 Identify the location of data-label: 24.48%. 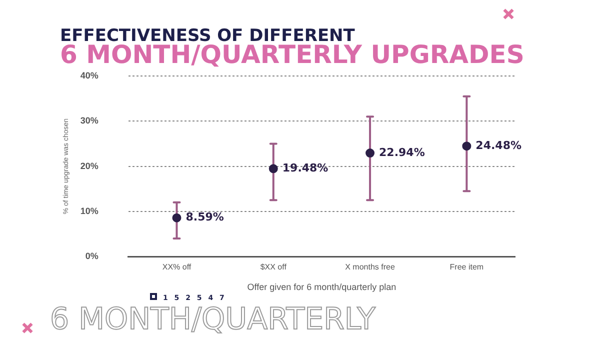
(499, 145).